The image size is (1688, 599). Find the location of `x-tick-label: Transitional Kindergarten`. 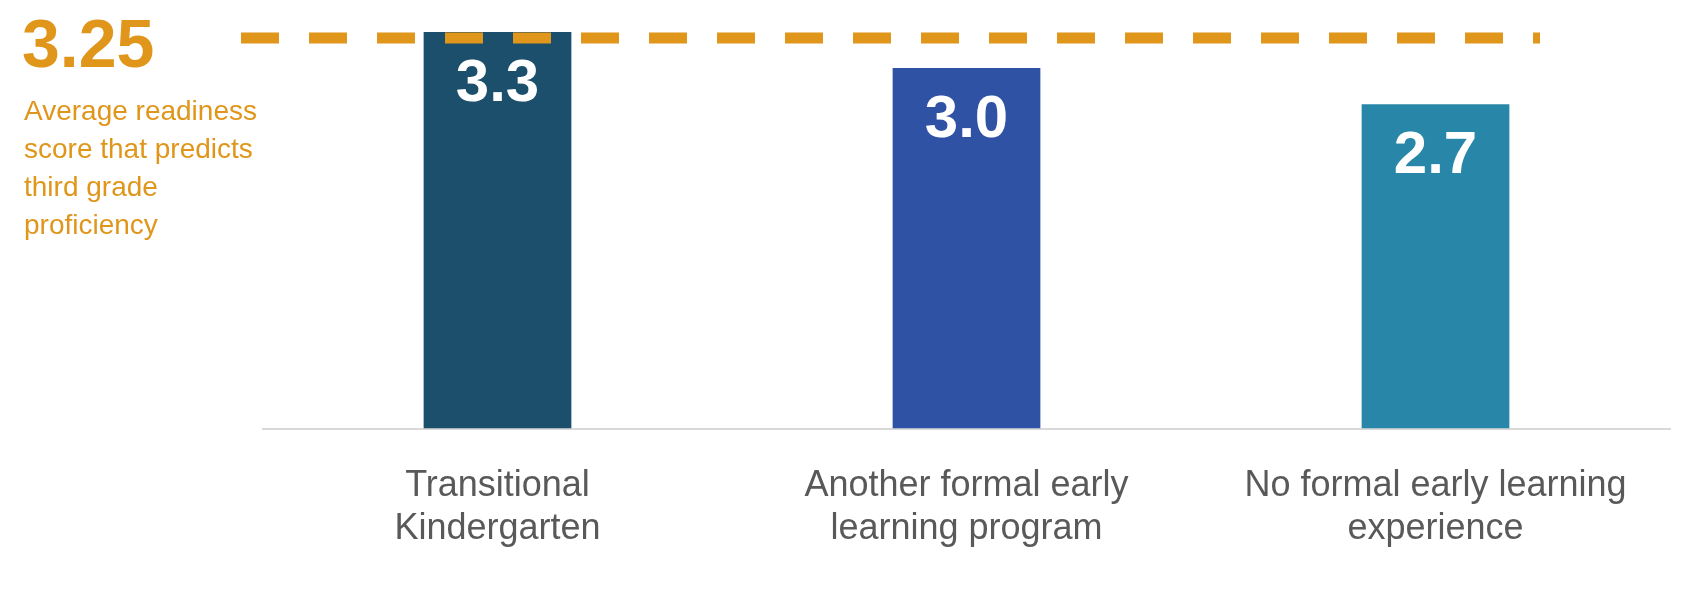

x-tick-label: Transitional Kindergarten is located at coordinates (497, 505).